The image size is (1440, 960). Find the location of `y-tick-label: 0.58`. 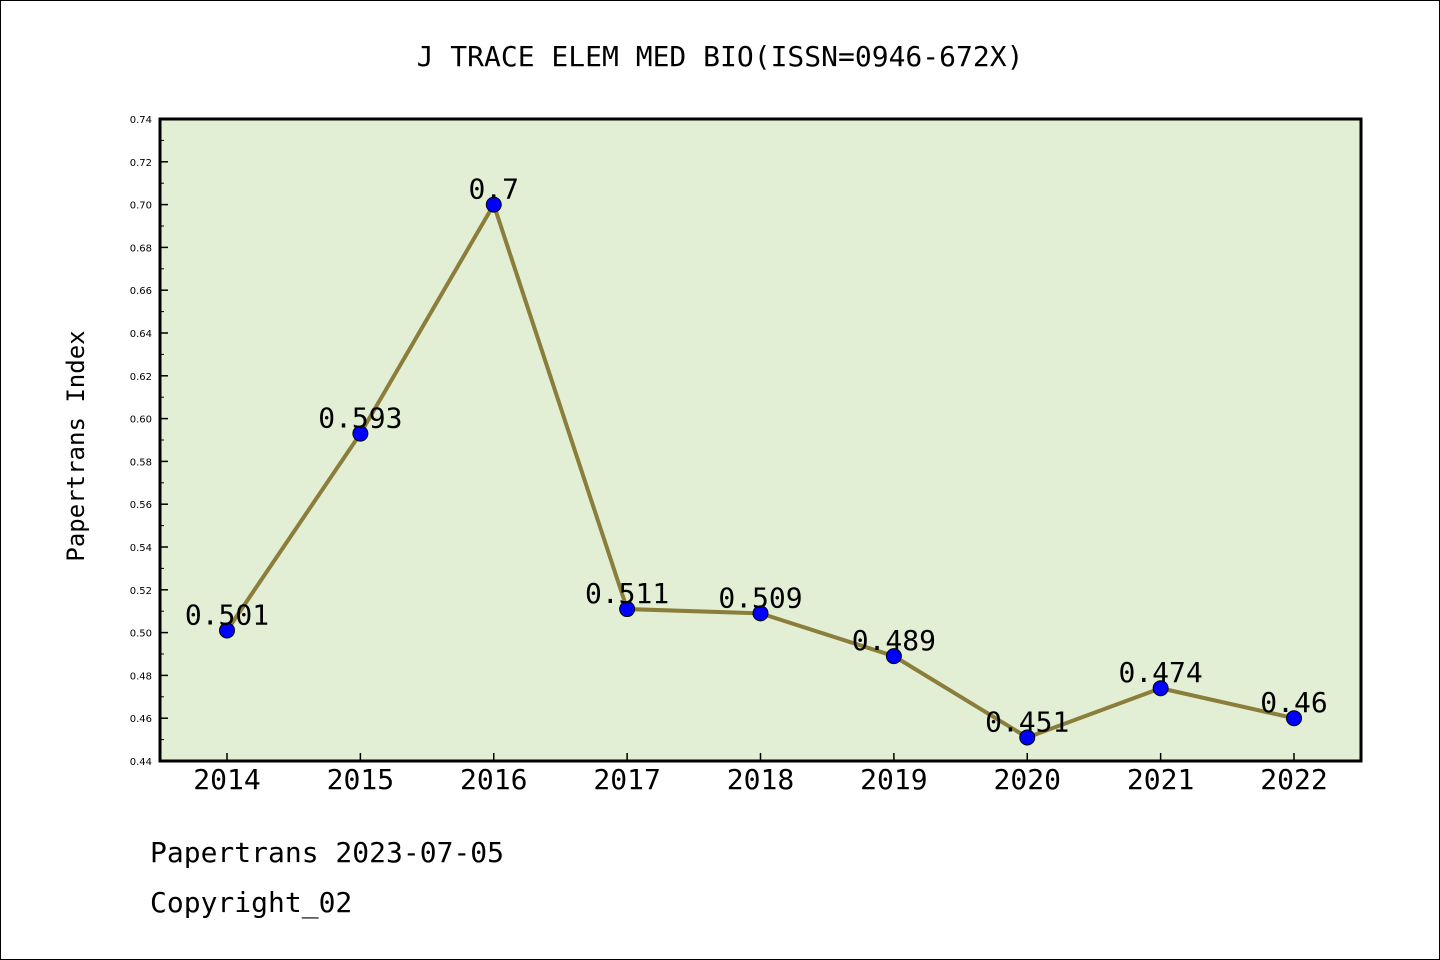

y-tick-label: 0.58 is located at coordinates (141, 462).